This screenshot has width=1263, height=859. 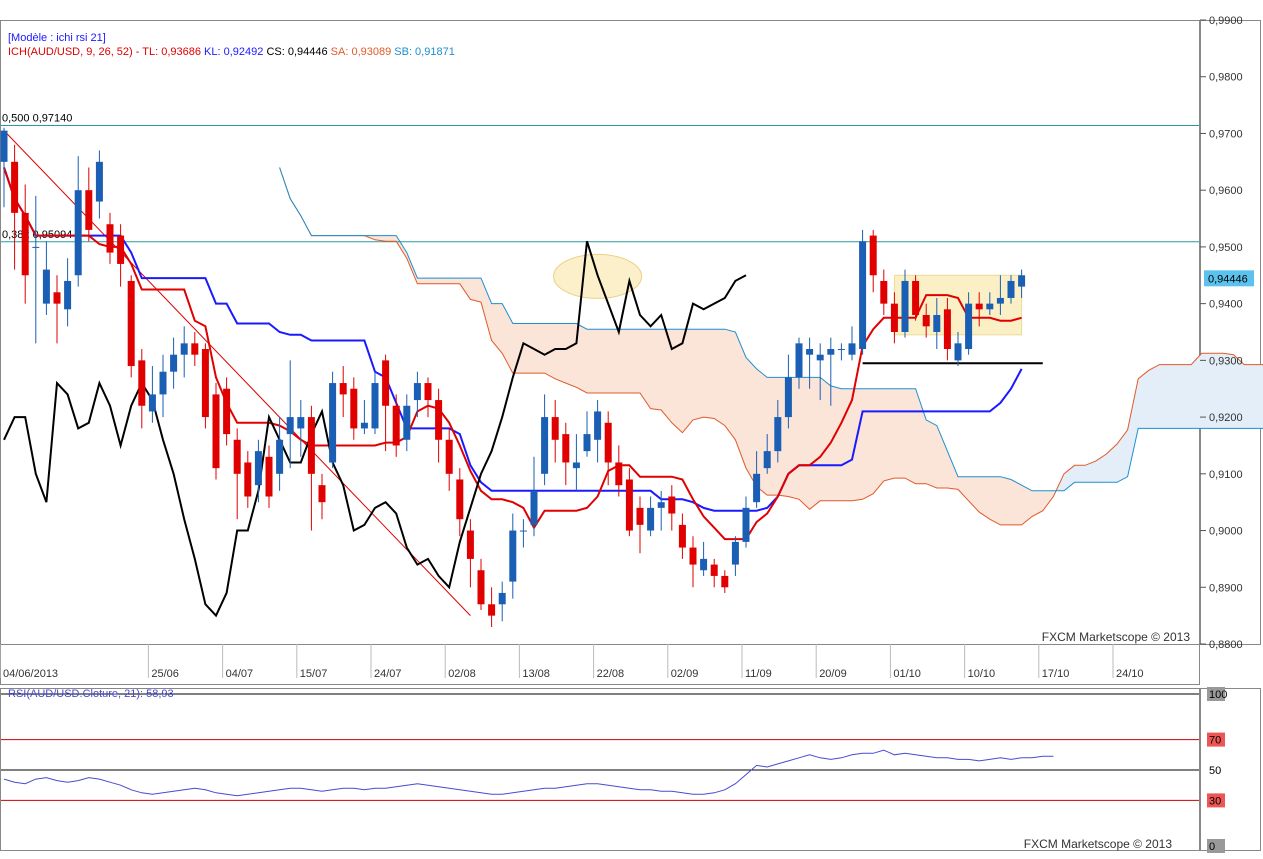 I want to click on last-price-box, so click(x=1229, y=278).